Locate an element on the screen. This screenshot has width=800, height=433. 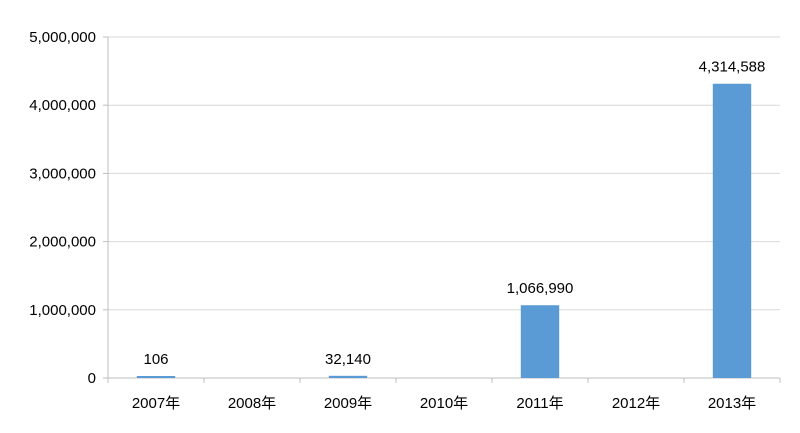
y-tick-label: 4,000,000 is located at coordinates (62, 105).